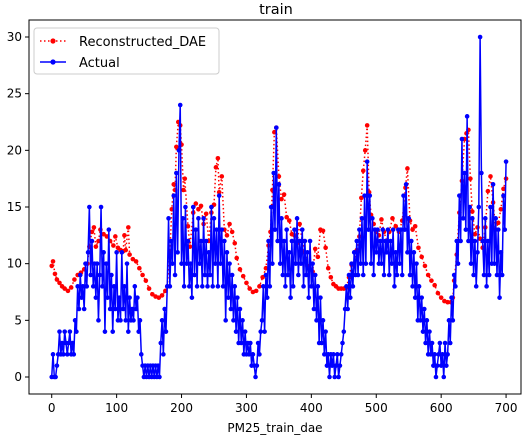 Image resolution: width=523 pixels, height=435 pixels. I want to click on legend-box, so click(126, 51).